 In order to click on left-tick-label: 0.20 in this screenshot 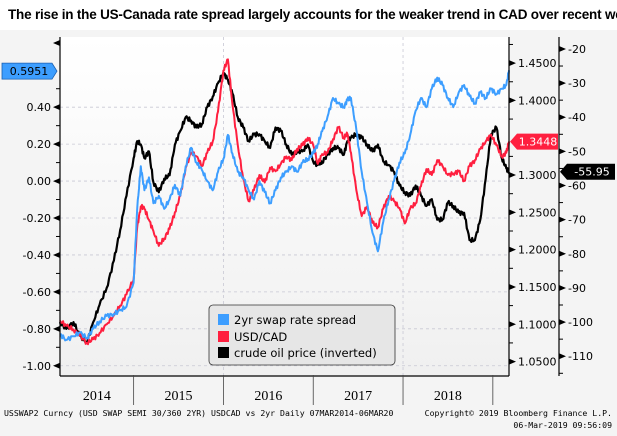, I will do `click(39, 144)`.